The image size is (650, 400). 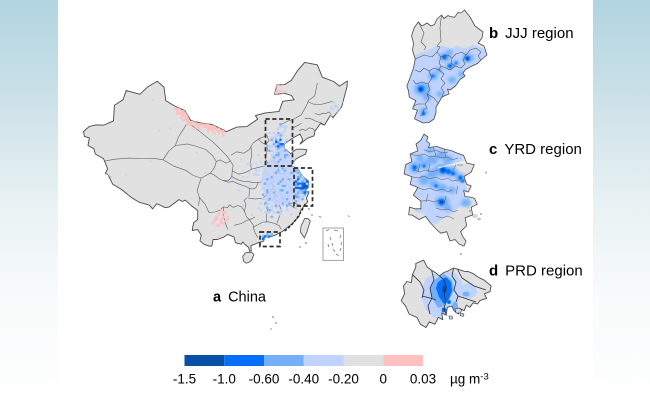 What do you see at coordinates (184, 379) in the screenshot?
I see `svg-text: -1.5` at bounding box center [184, 379].